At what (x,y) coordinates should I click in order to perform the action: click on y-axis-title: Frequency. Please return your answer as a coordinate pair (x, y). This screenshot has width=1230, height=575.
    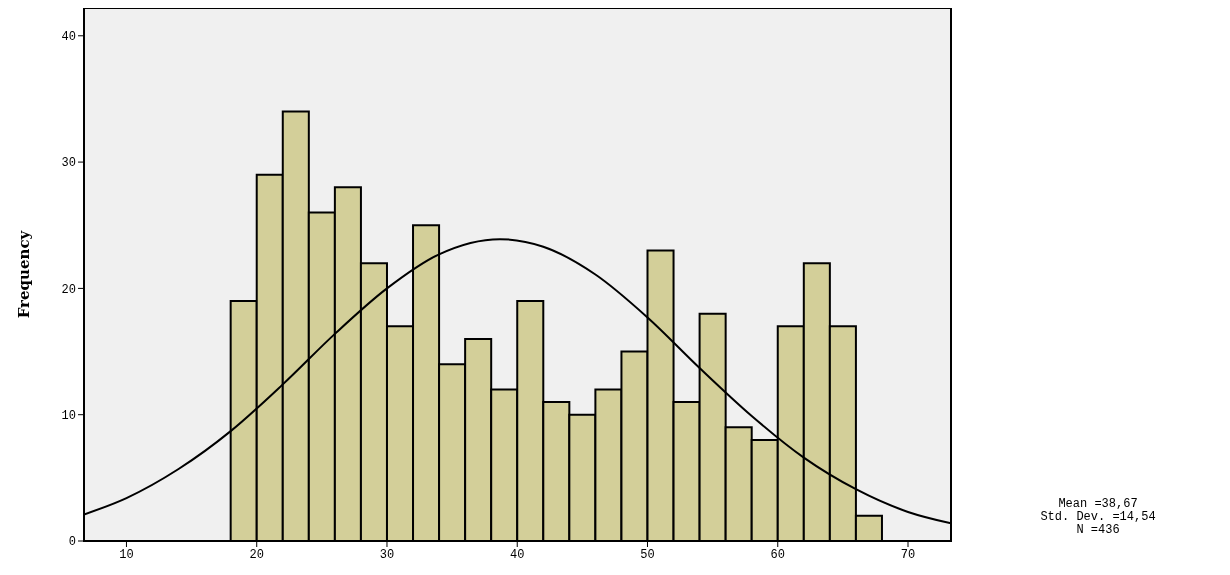
    Looking at the image, I should click on (24, 274).